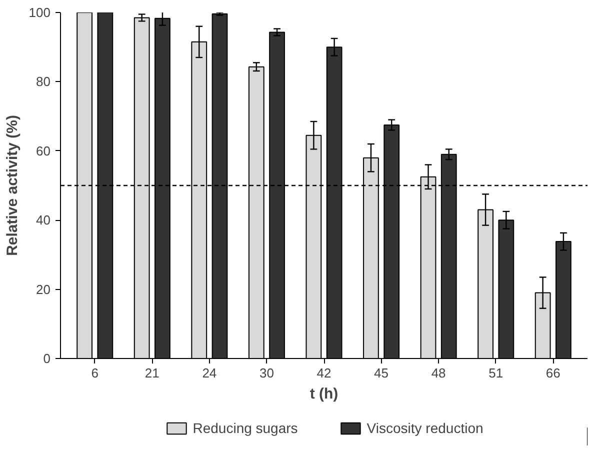  I want to click on x-tick-label: 24, so click(209, 373).